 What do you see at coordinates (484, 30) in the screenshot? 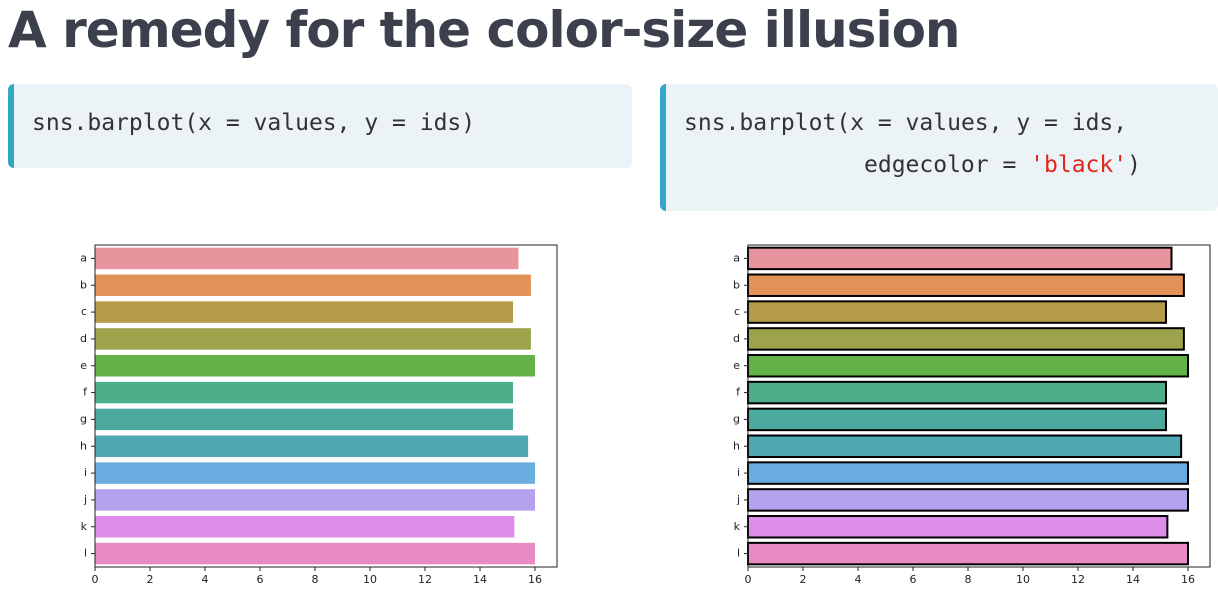
I see `slide-title: A remedy for the color-size illusion` at bounding box center [484, 30].